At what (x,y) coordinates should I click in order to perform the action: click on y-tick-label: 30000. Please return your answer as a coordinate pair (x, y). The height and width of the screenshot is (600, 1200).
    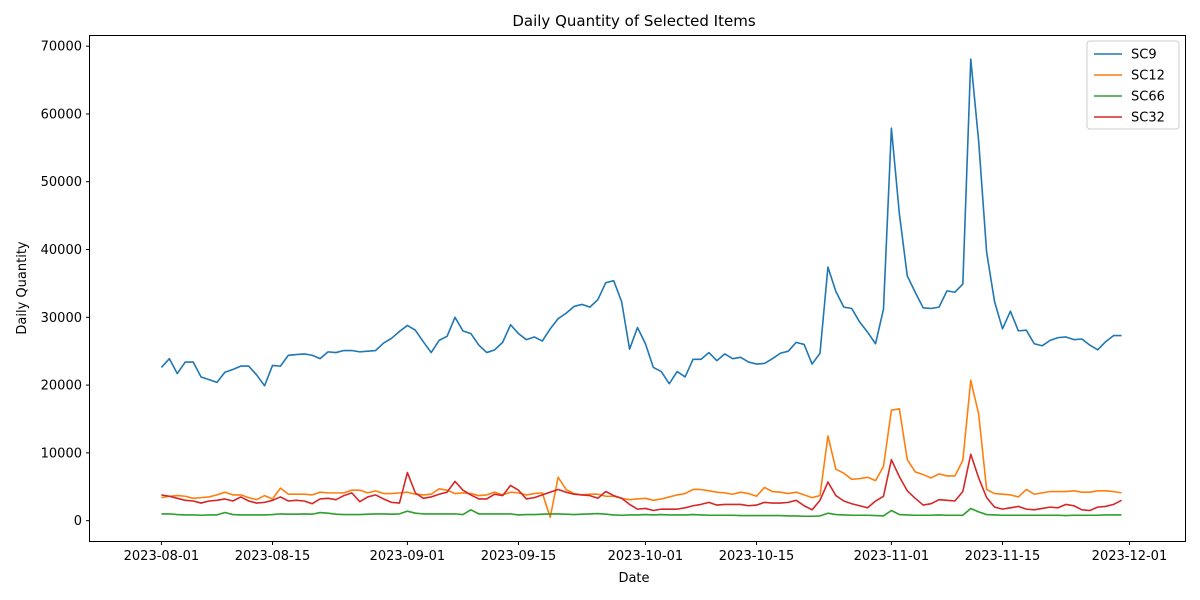
    Looking at the image, I should click on (61, 318).